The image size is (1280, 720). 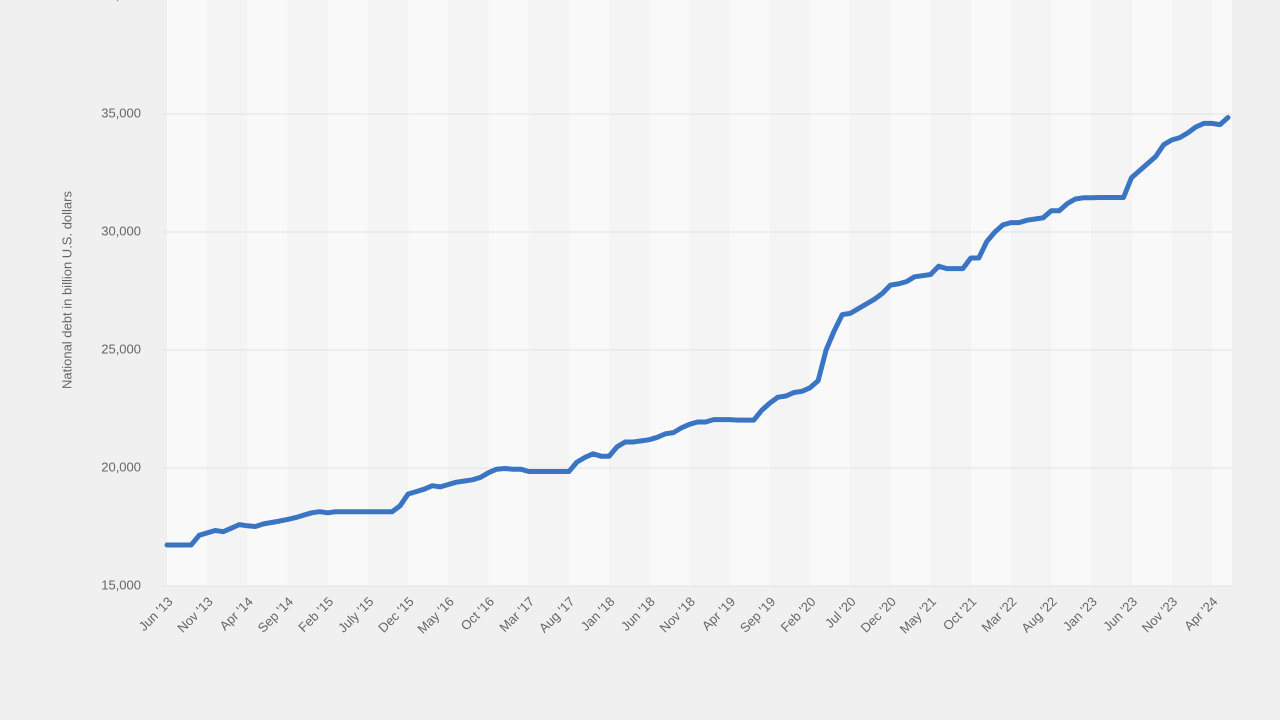 What do you see at coordinates (121, 230) in the screenshot?
I see `y-tick-label: 30,000` at bounding box center [121, 230].